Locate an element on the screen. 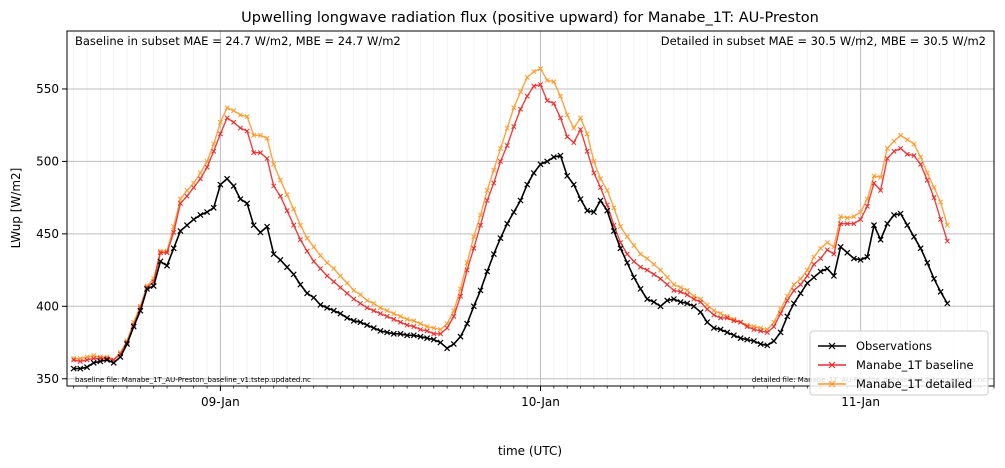 Image resolution: width=1005 pixels, height=468 pixels. x-tick-label: 10-Jan is located at coordinates (540, 402).